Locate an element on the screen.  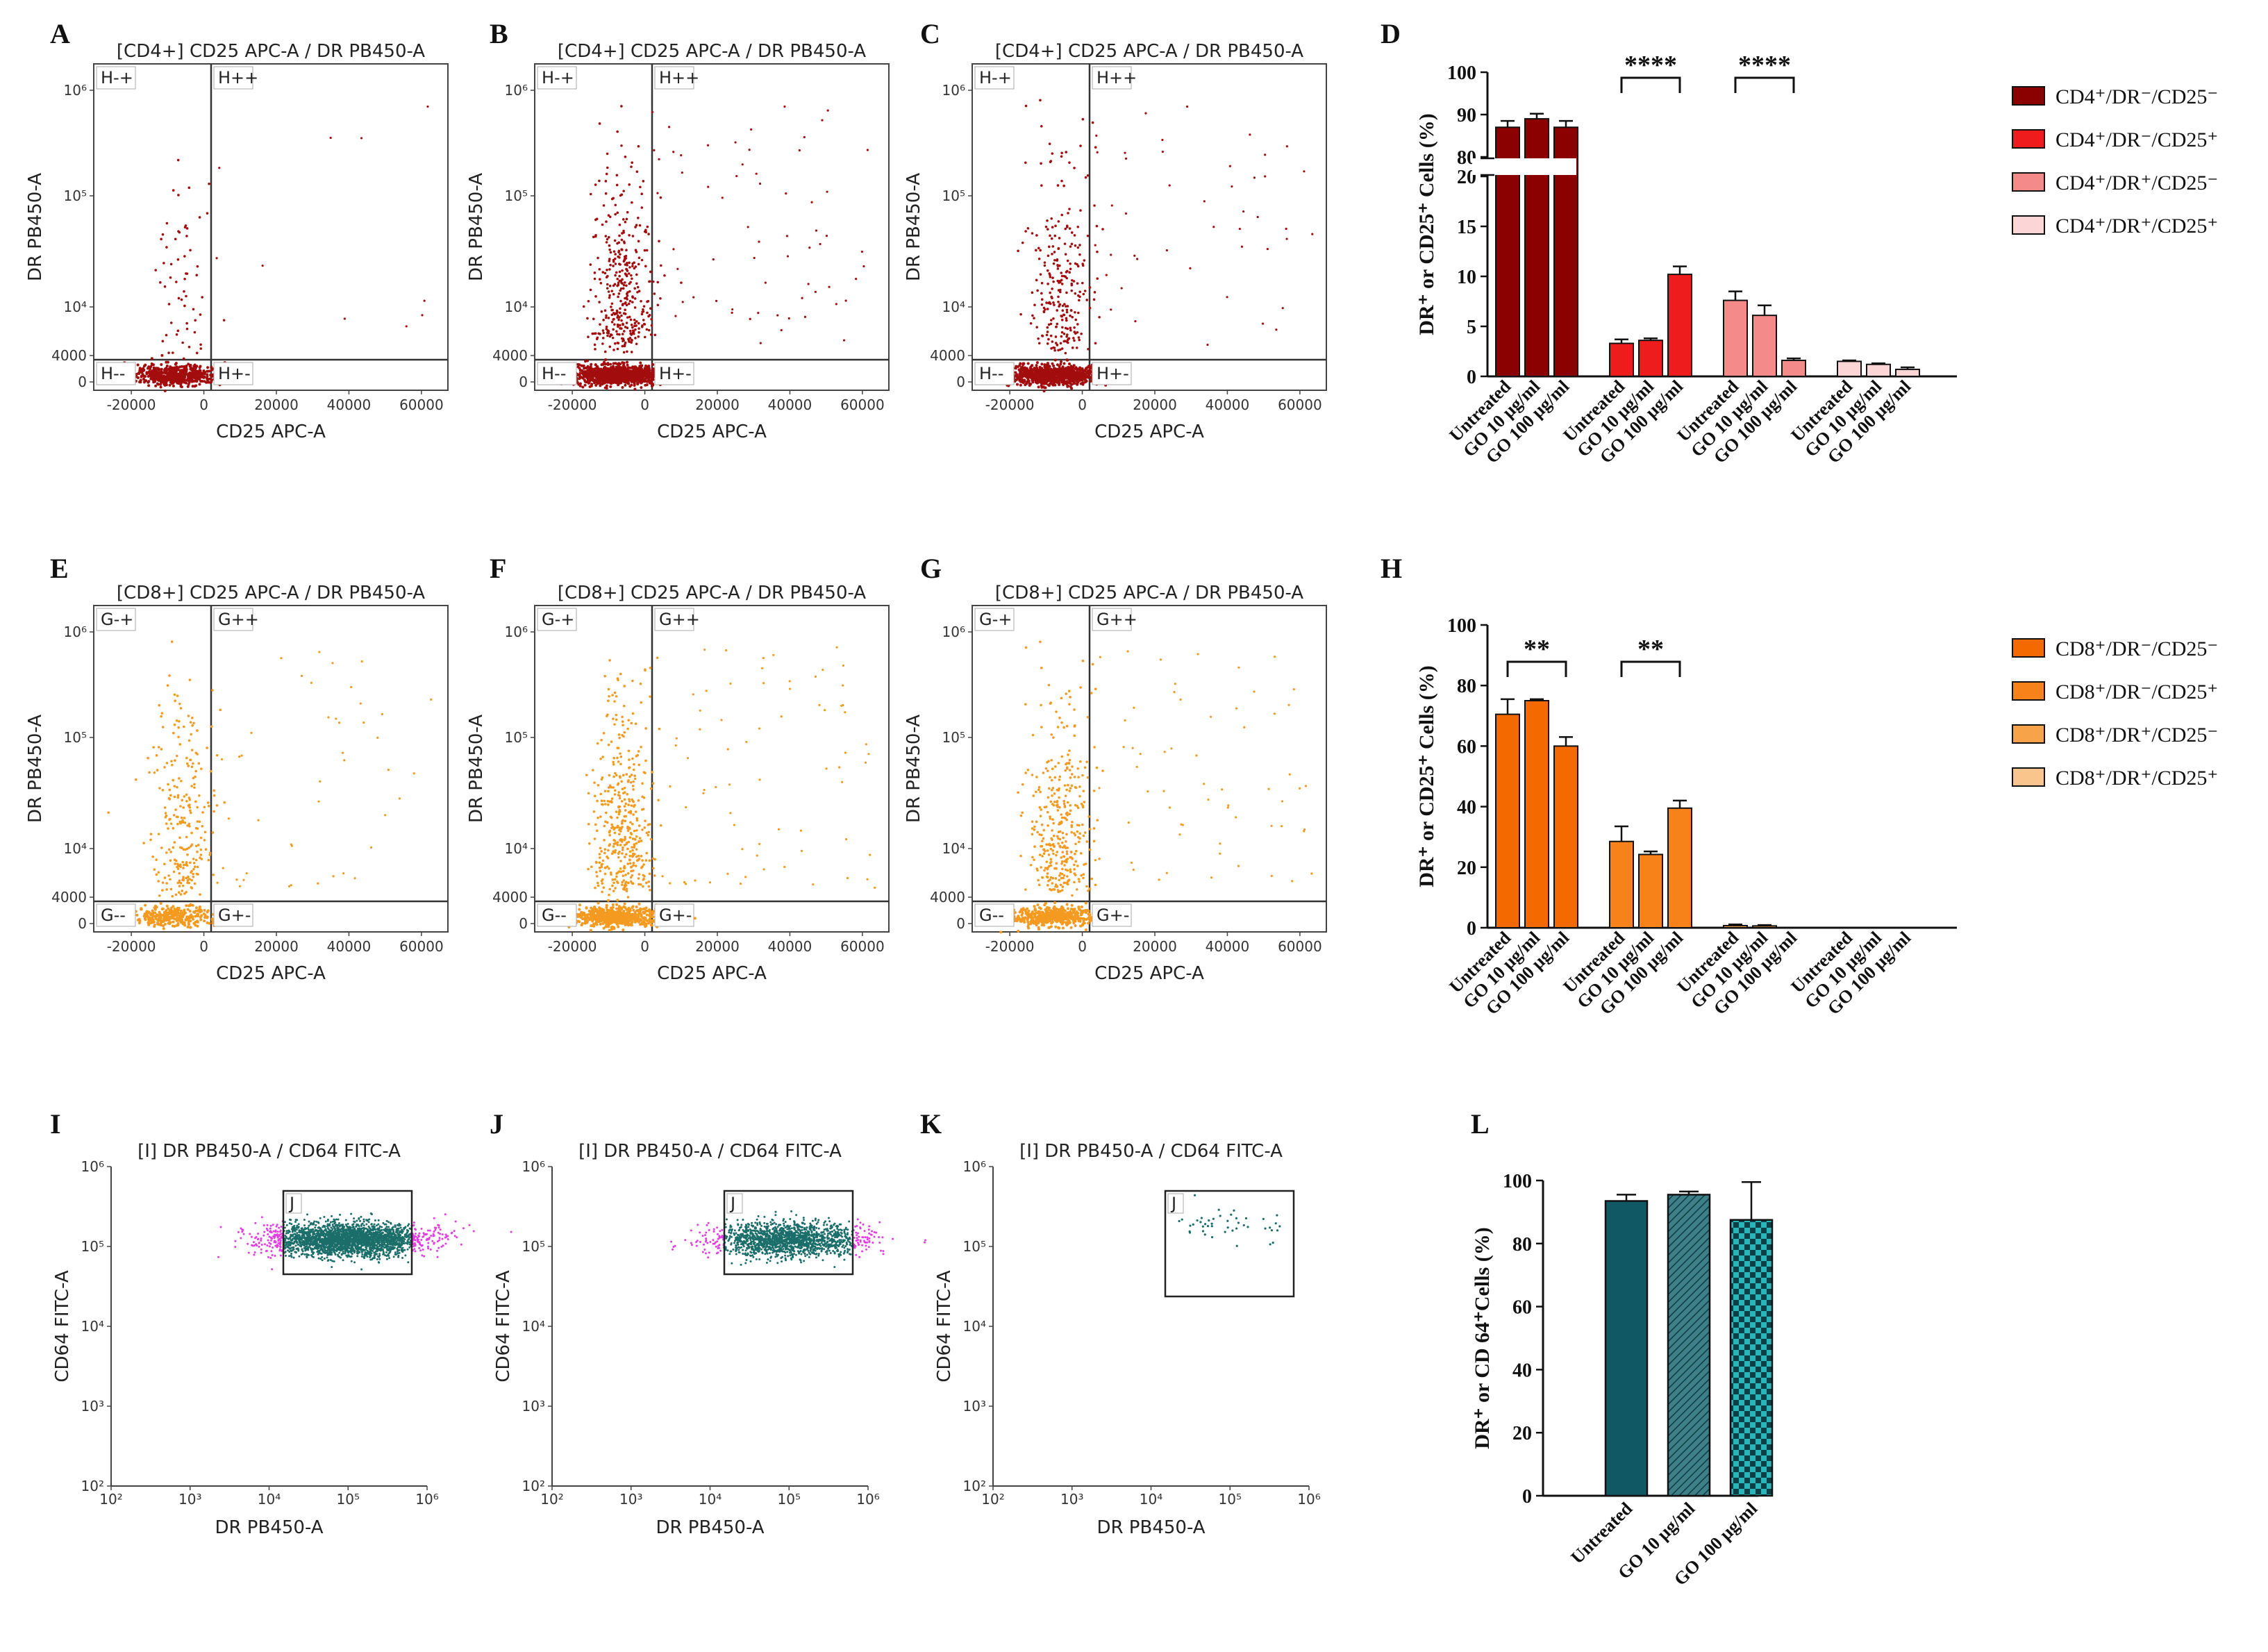
quadrant-label: G-- is located at coordinates (113, 916).